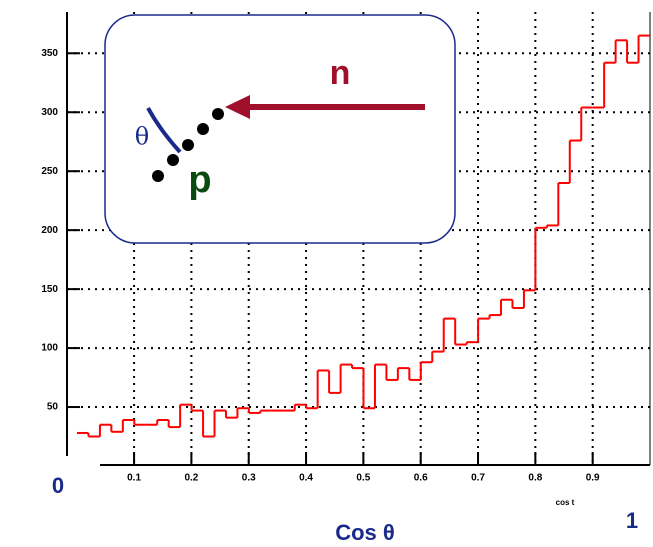 This screenshot has width=653, height=547. Describe the element at coordinates (49, 53) in the screenshot. I see `y-tick-label: 350` at that location.